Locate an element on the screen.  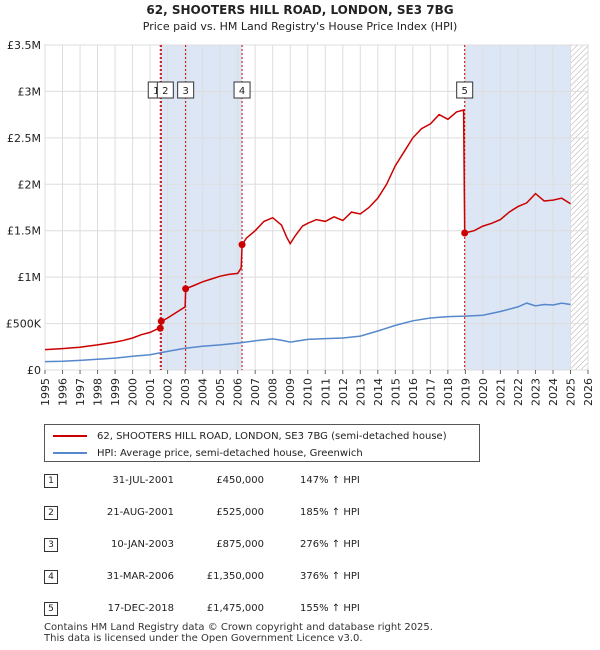
x-tick-label: 2009 is located at coordinates (290, 392).